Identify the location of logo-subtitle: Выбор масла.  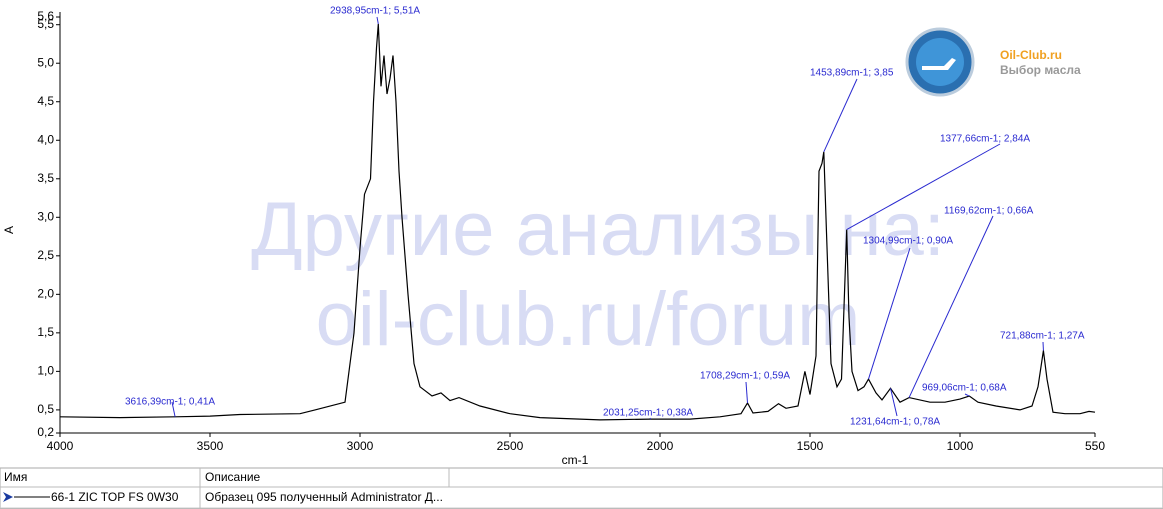
(1040, 70).